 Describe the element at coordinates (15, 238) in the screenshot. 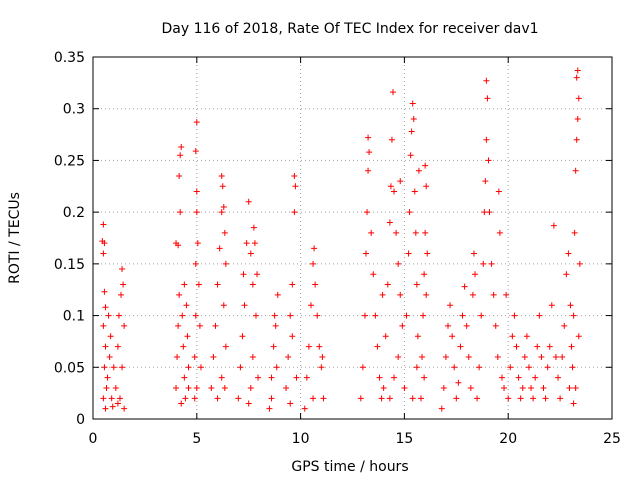

I see `y-axis-label: ROTI / TECUs` at that location.